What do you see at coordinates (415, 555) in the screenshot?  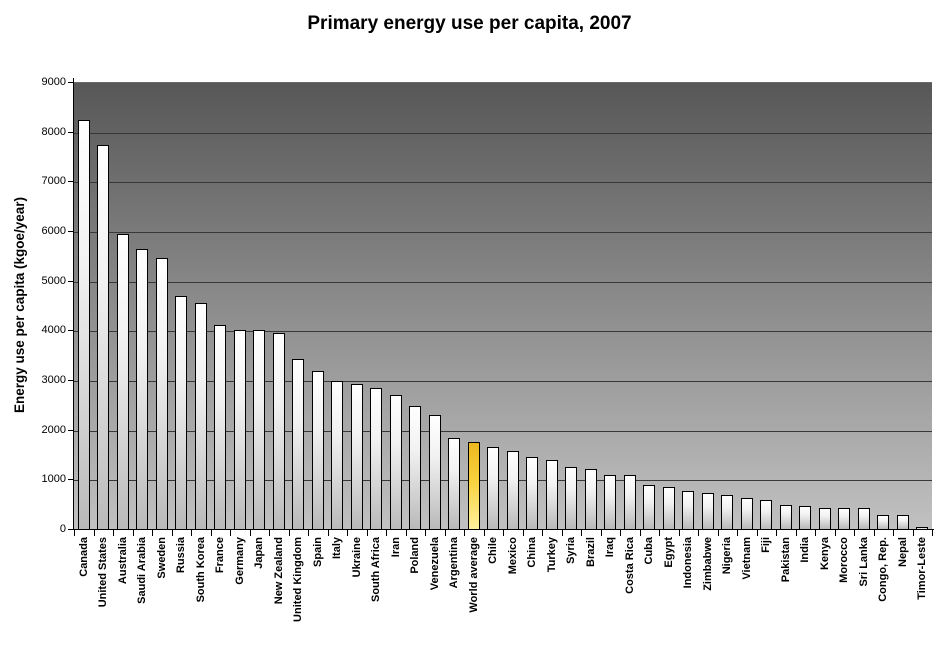 I see `x-label-poland: Poland` at bounding box center [415, 555].